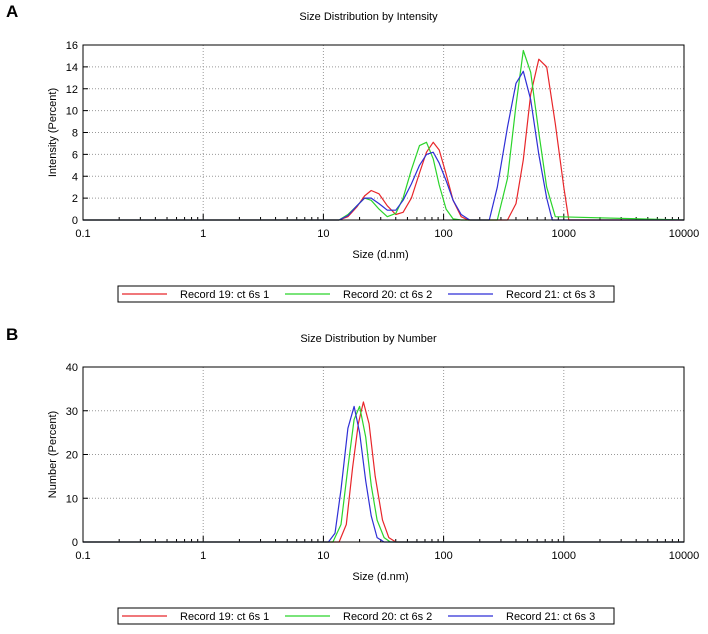 The image size is (708, 634). I want to click on panel-letter-b: B, so click(12, 334).